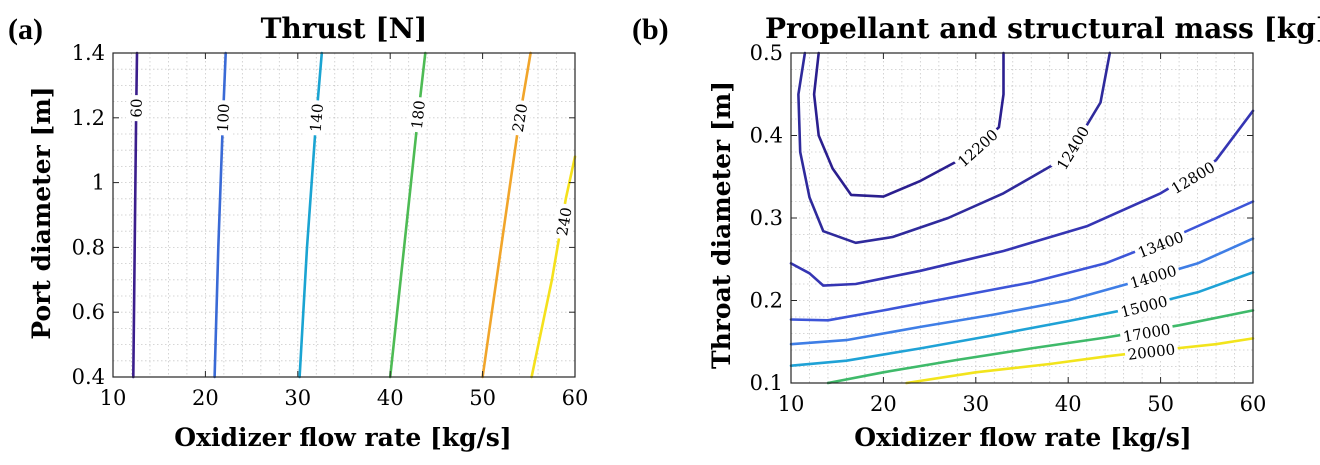 This screenshot has width=1320, height=465. Describe the element at coordinates (390, 398) in the screenshot. I see `panel-a-xtick-label: 40` at that location.